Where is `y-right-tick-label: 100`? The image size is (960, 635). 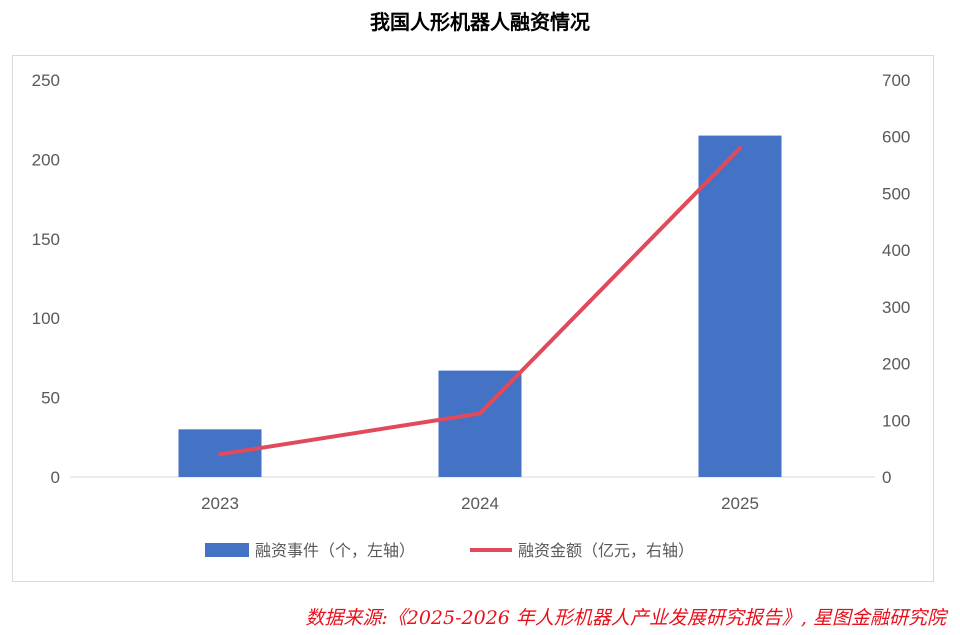
y-right-tick-label: 100 is located at coordinates (896, 420).